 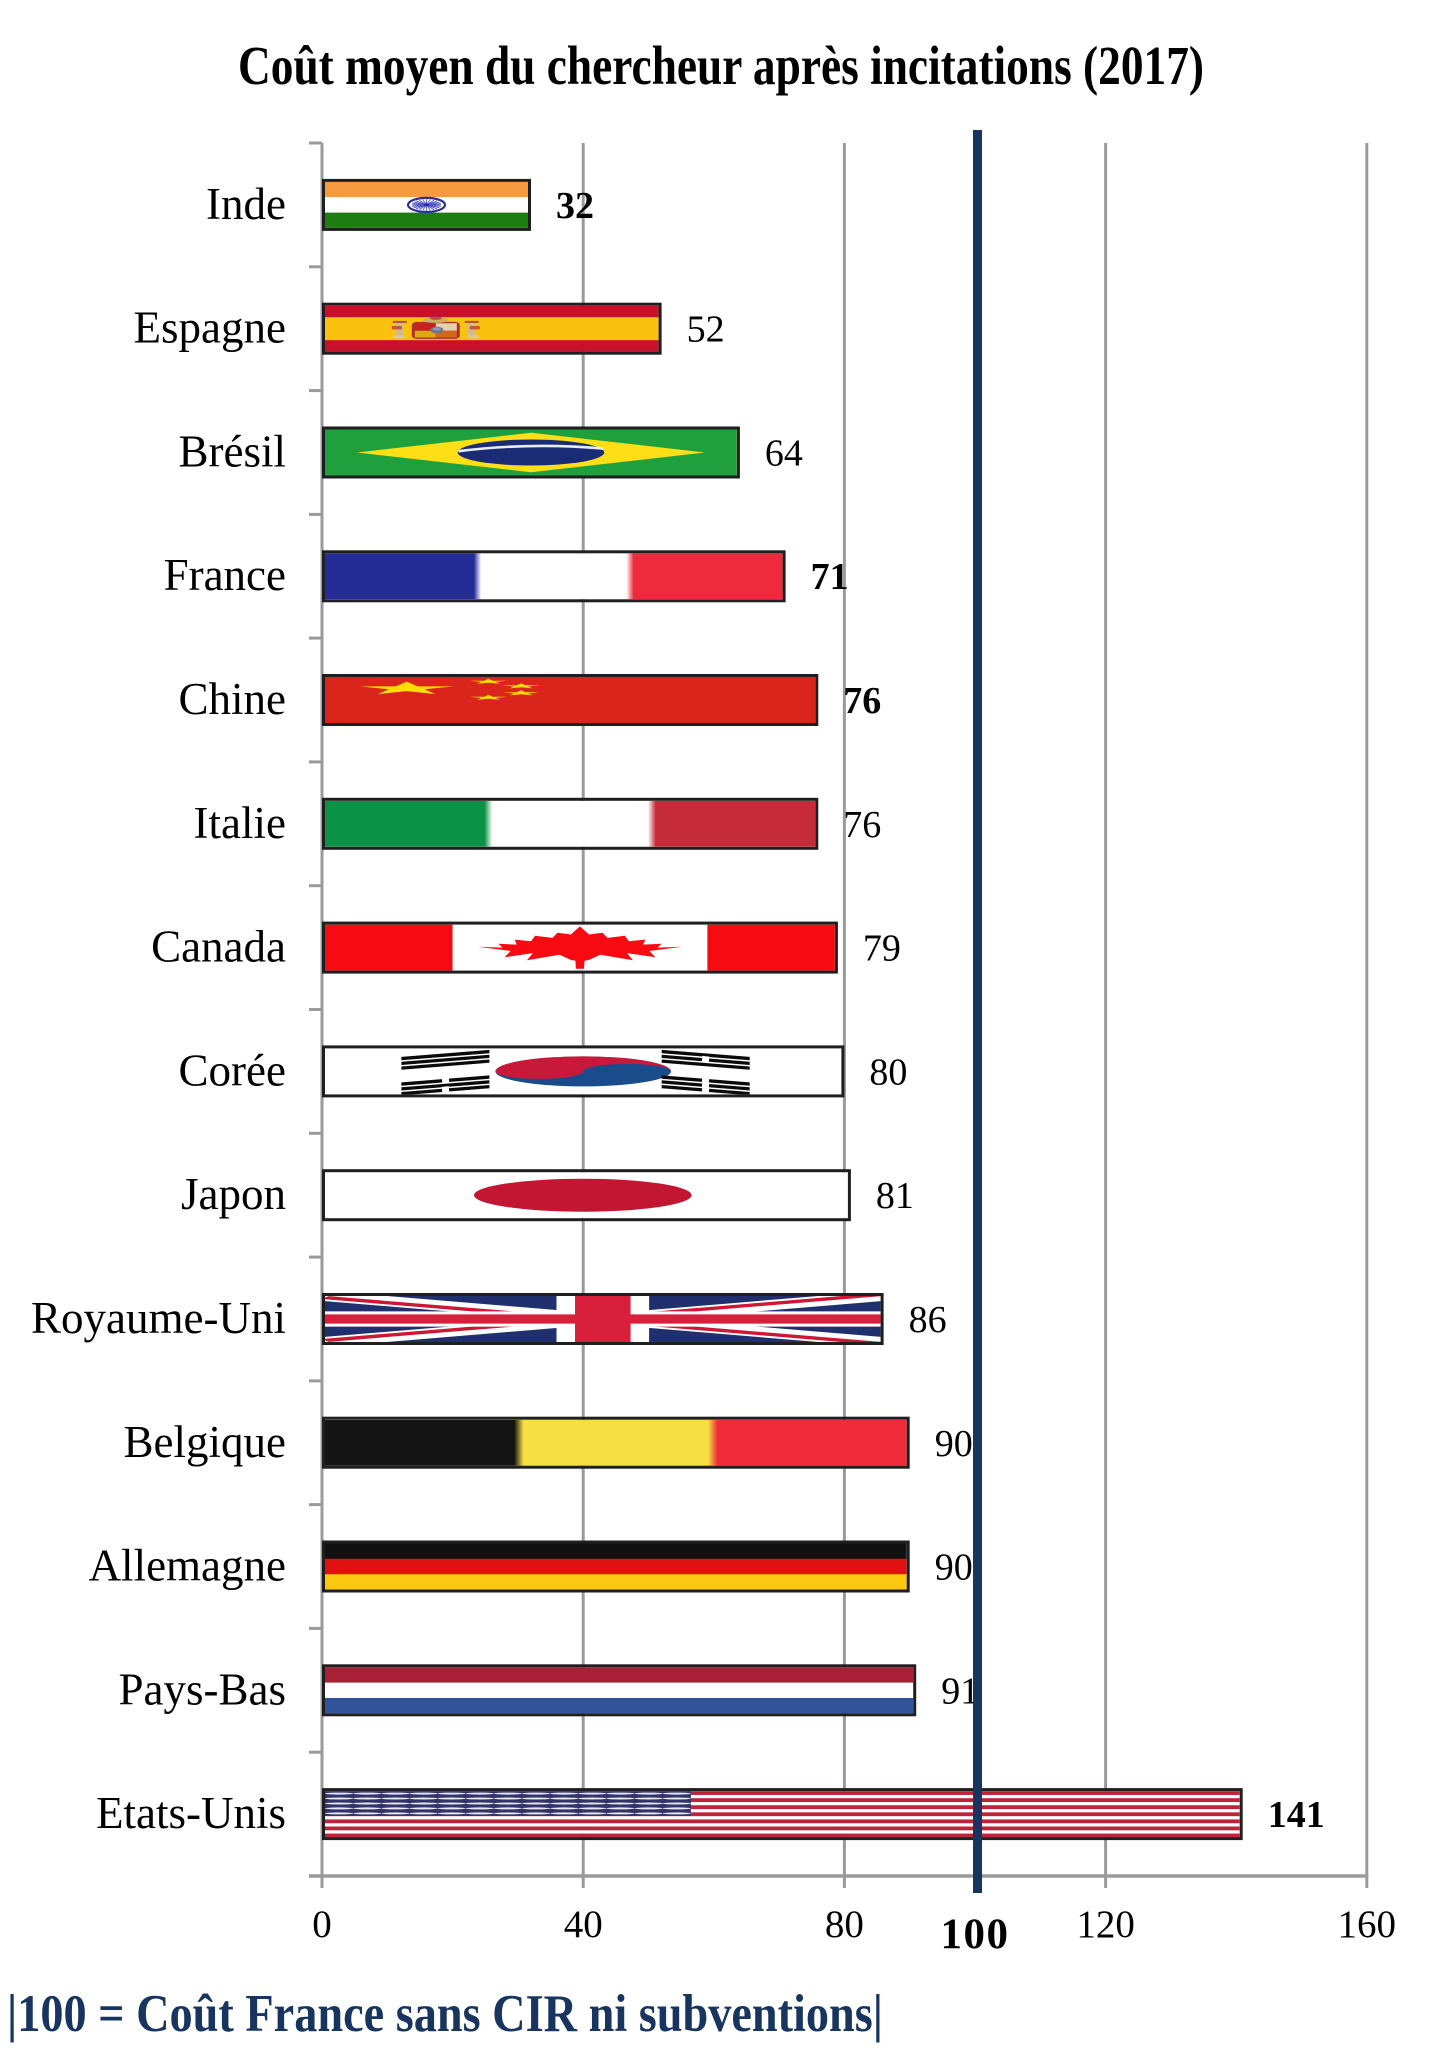 What do you see at coordinates (233, 1194) in the screenshot?
I see `svg-text: Japon` at bounding box center [233, 1194].